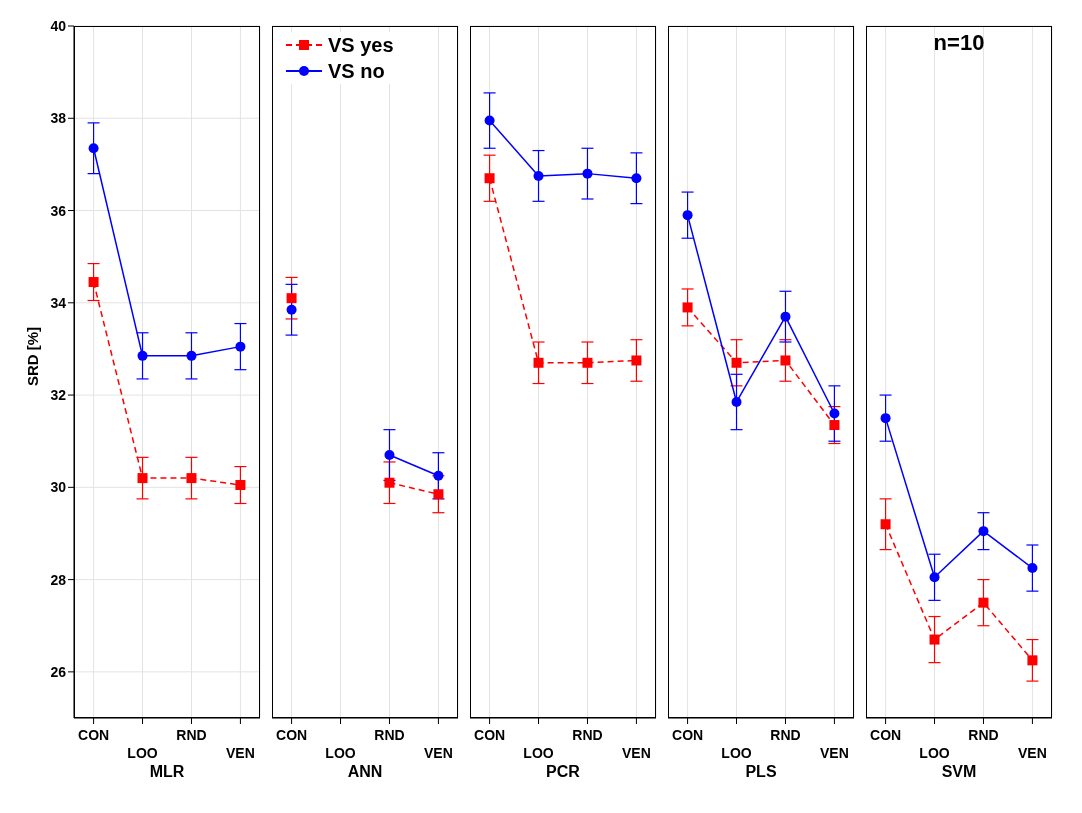 This screenshot has width=1082, height=813. I want to click on x-axis-title: SVM, so click(959, 772).